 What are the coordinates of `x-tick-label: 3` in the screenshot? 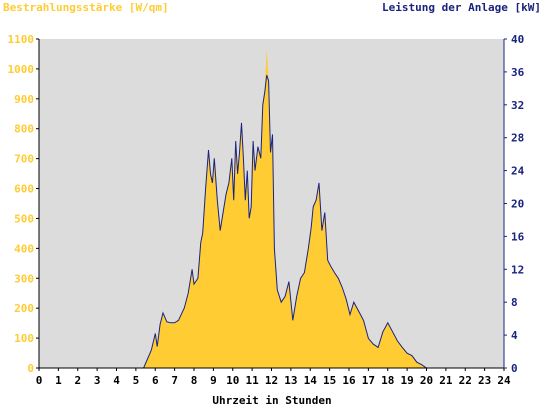 It's located at (97, 380).